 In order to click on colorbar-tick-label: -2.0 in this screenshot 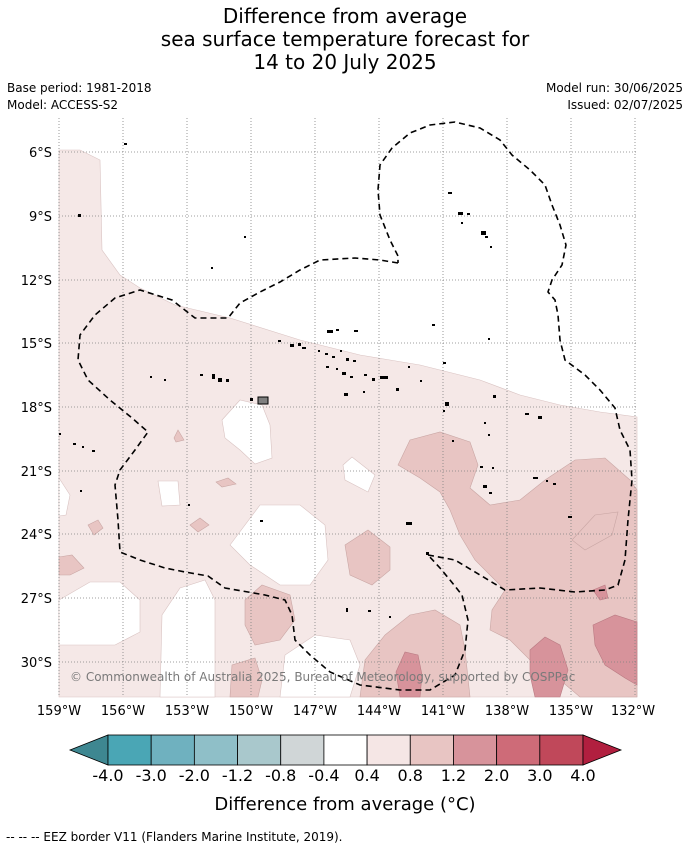, I will do `click(194, 775)`.